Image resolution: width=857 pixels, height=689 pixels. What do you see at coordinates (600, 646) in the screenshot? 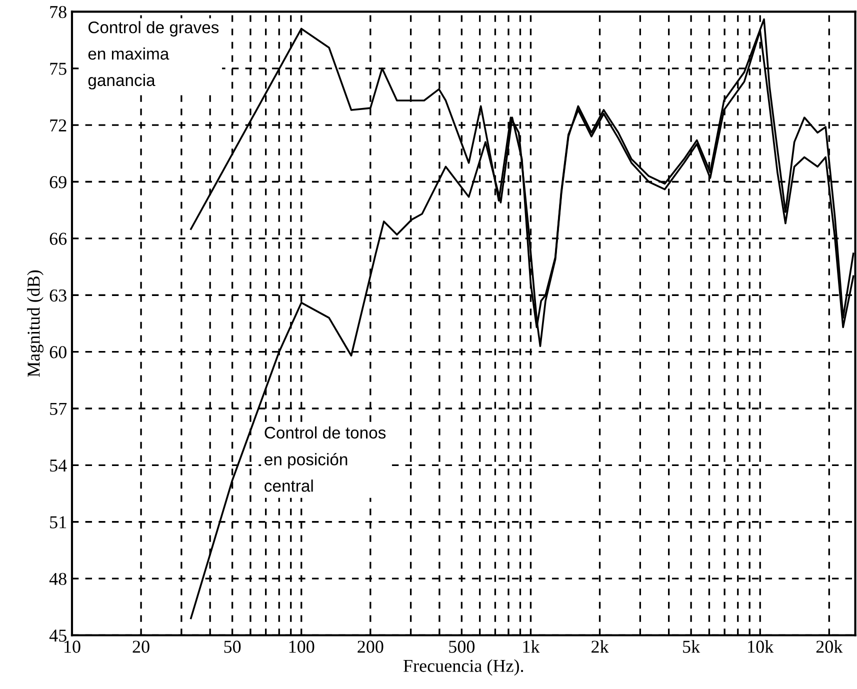
I see `x-tick-label: 2k` at bounding box center [600, 646].